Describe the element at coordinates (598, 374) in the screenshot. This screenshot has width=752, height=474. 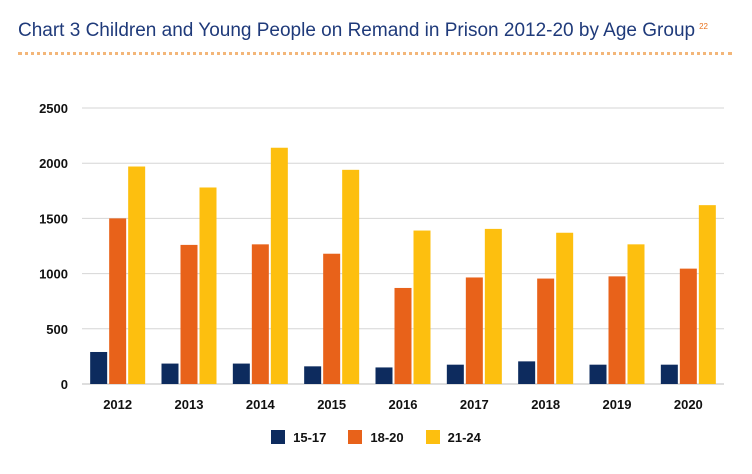
I see `bar-15-17-2019` at that location.